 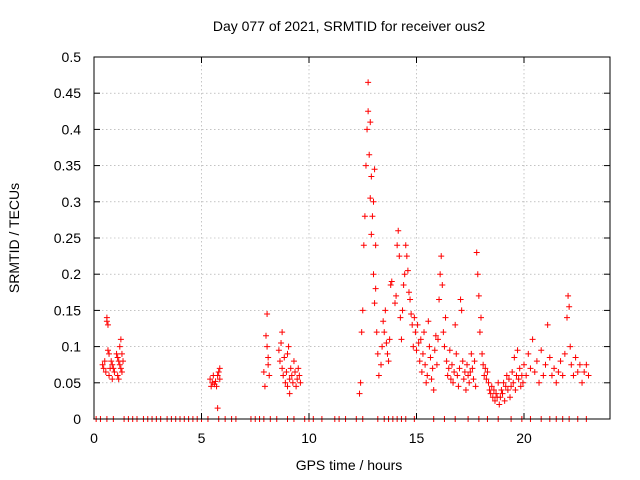 I want to click on y-tick-label: 0.2, so click(x=72, y=274).